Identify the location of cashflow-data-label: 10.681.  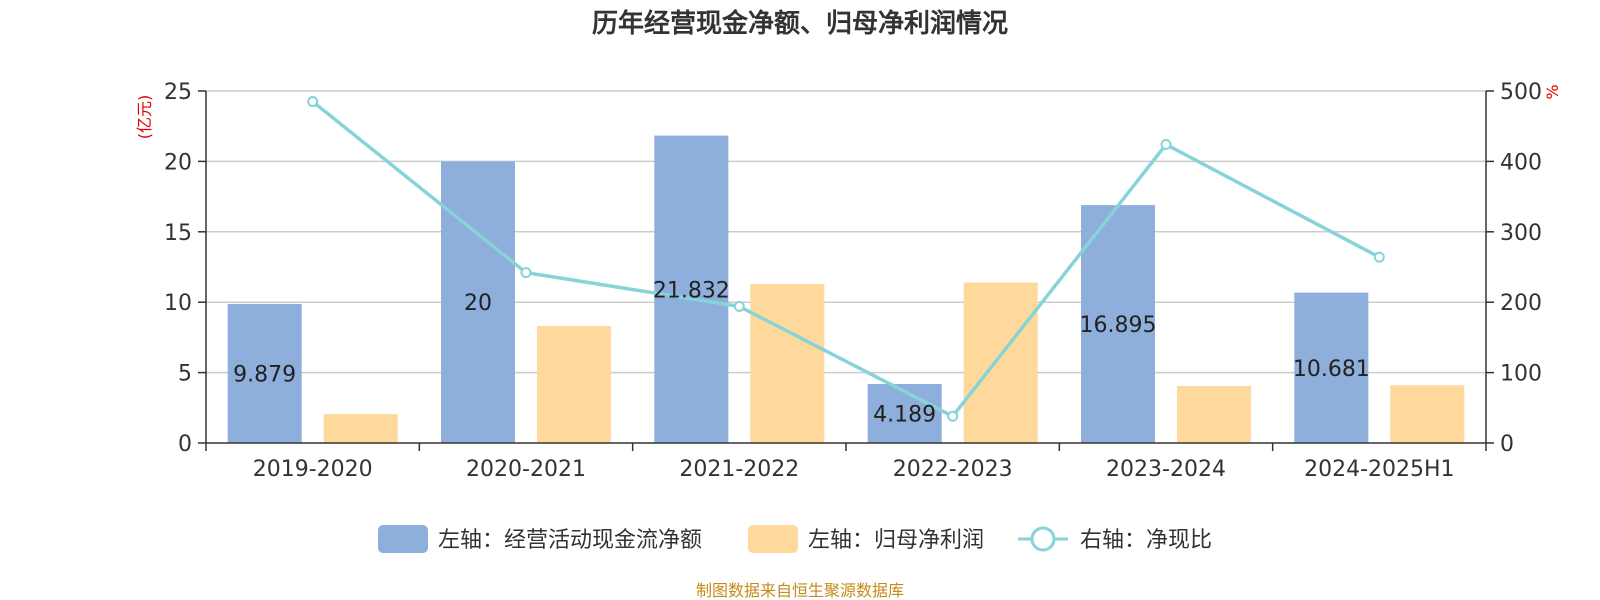
(1331, 369).